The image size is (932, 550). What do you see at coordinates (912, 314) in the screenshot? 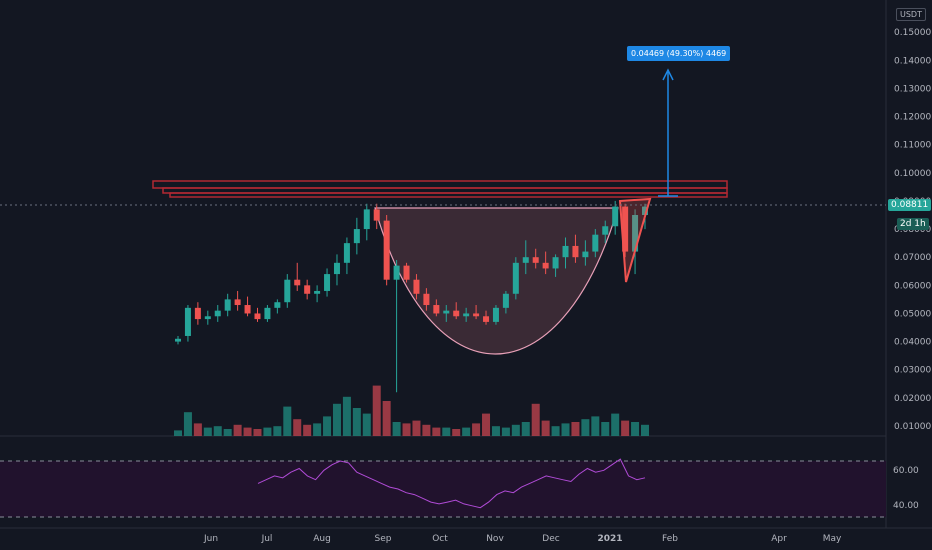
I see `price-tick-label: 0.05000` at bounding box center [912, 314].